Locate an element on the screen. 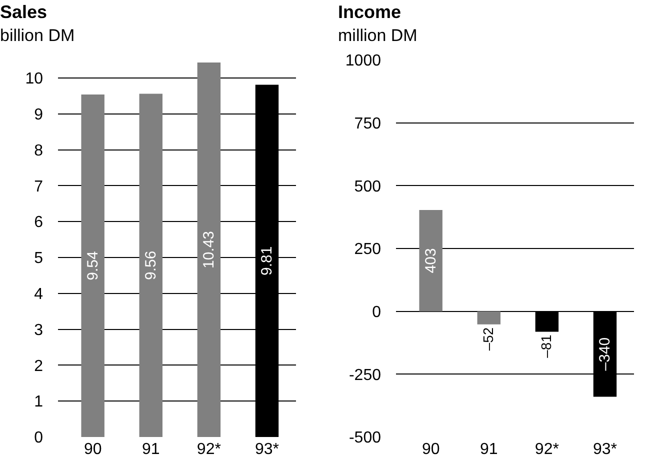 The height and width of the screenshot is (467, 652). data-label: 9.56 is located at coordinates (151, 265).